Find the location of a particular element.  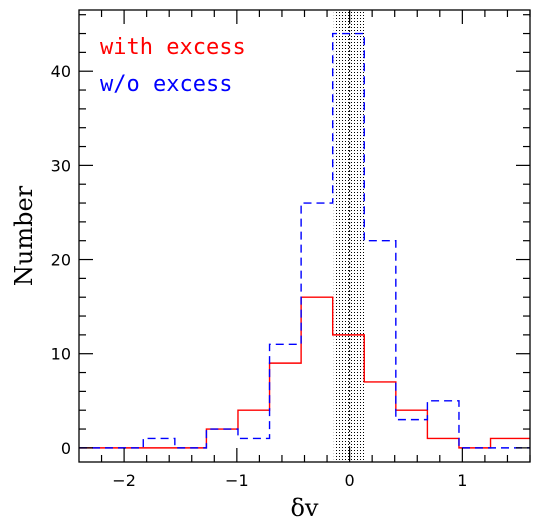

x-tick-label: 0 is located at coordinates (350, 480).